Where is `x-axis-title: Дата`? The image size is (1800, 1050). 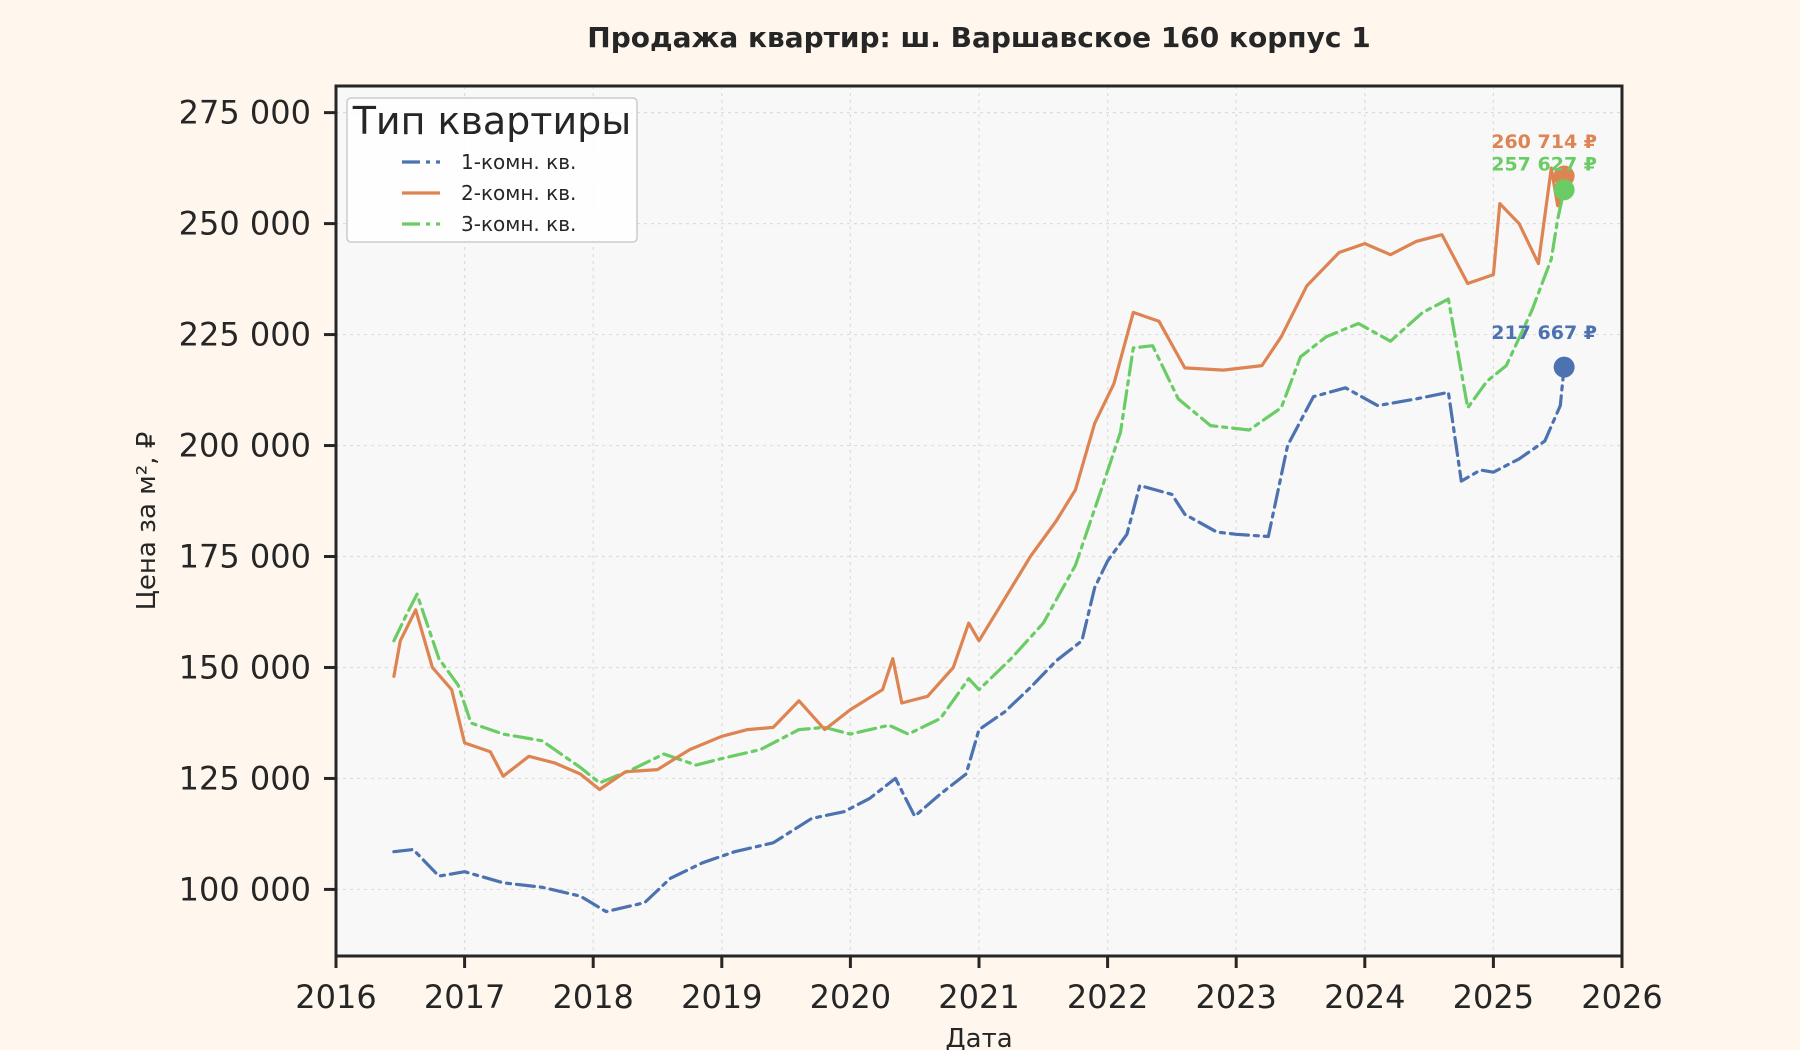
x-axis-title: Дата is located at coordinates (978, 1037).